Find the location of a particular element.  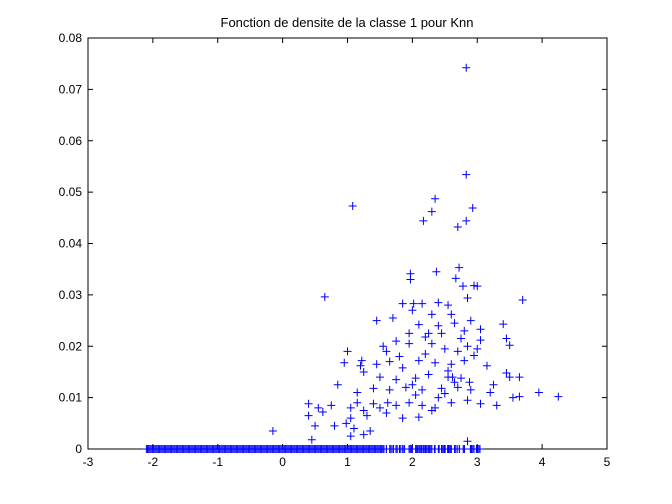

x-tick-label: 3 is located at coordinates (477, 462).